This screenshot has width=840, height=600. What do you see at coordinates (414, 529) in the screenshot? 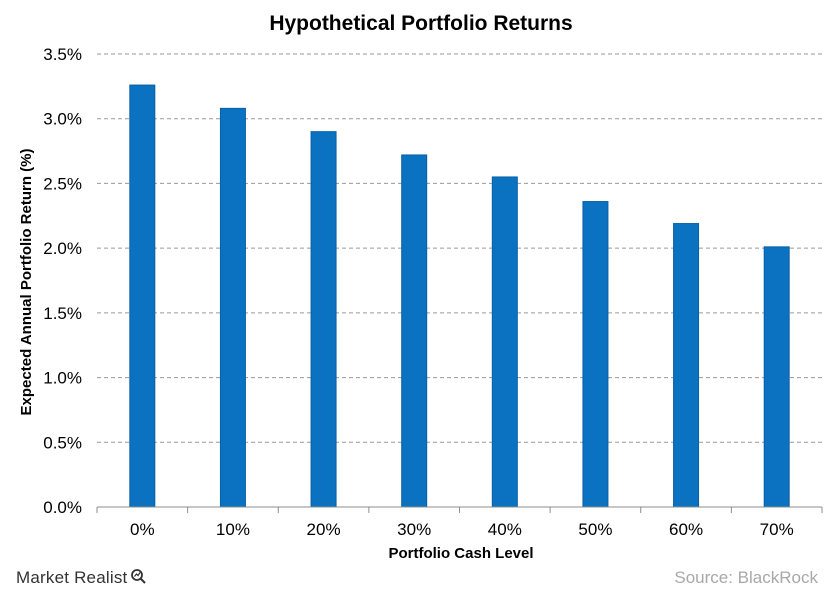
I see `x-tick-label: 30%` at bounding box center [414, 529].